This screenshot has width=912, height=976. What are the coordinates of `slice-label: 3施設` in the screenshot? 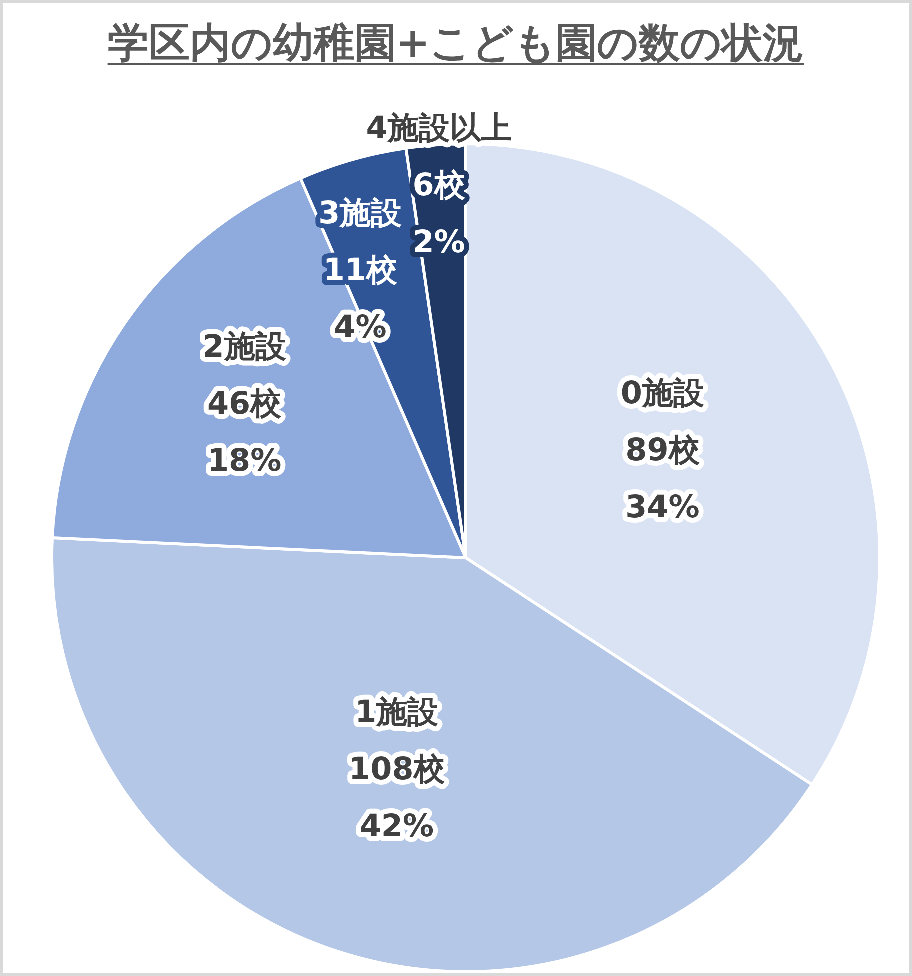 It's located at (360, 213).